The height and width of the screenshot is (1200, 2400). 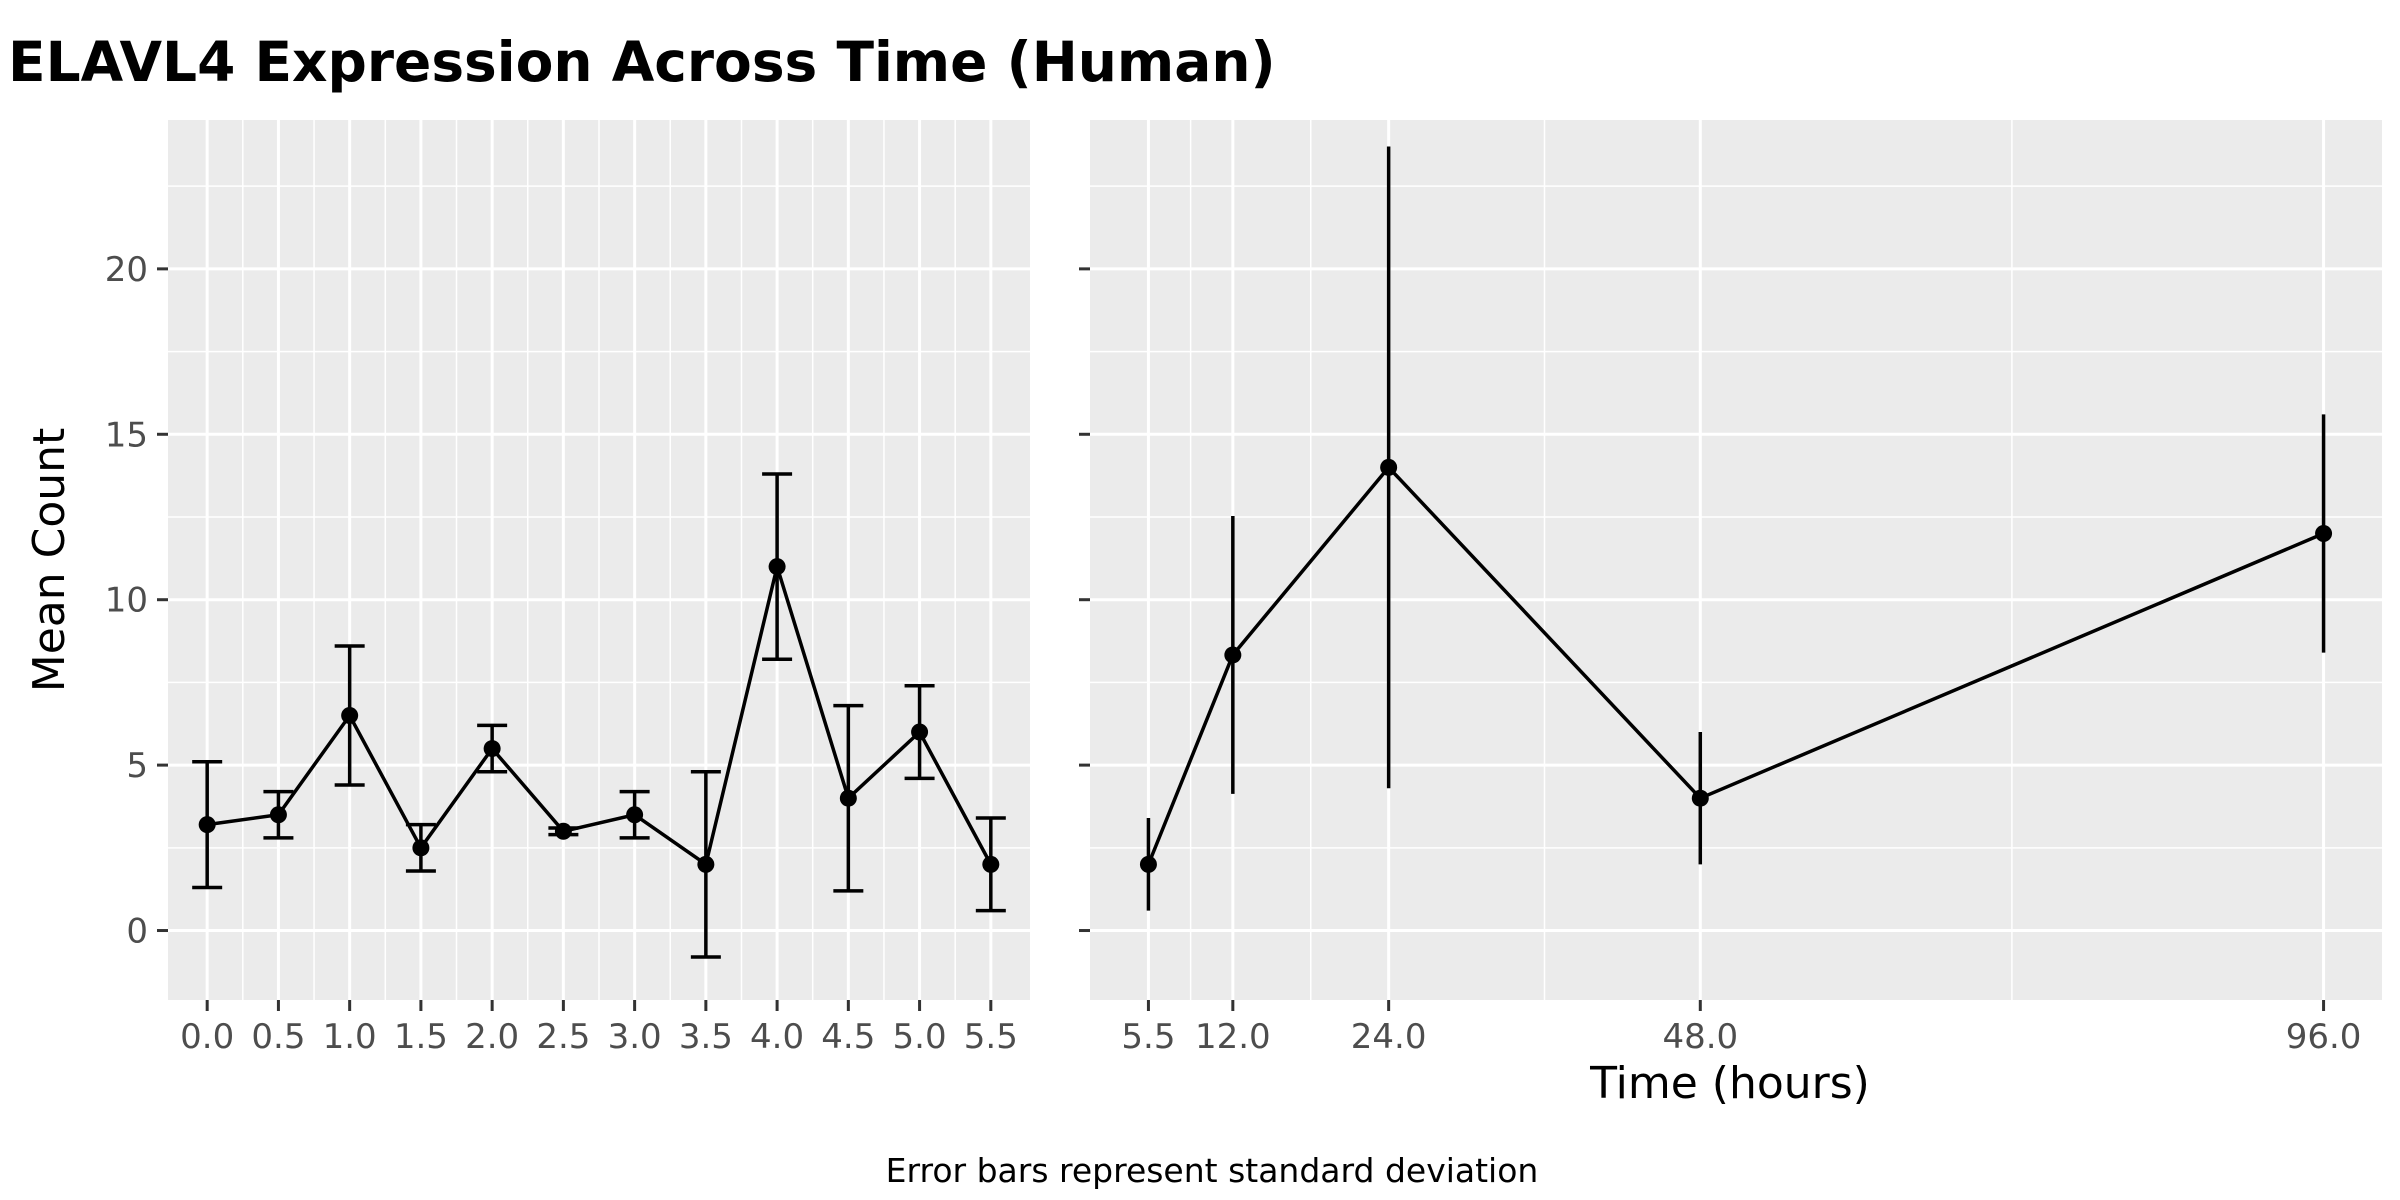 I want to click on chart-title: ELAVL4 Expression Across Time (Human), so click(x=642, y=62).